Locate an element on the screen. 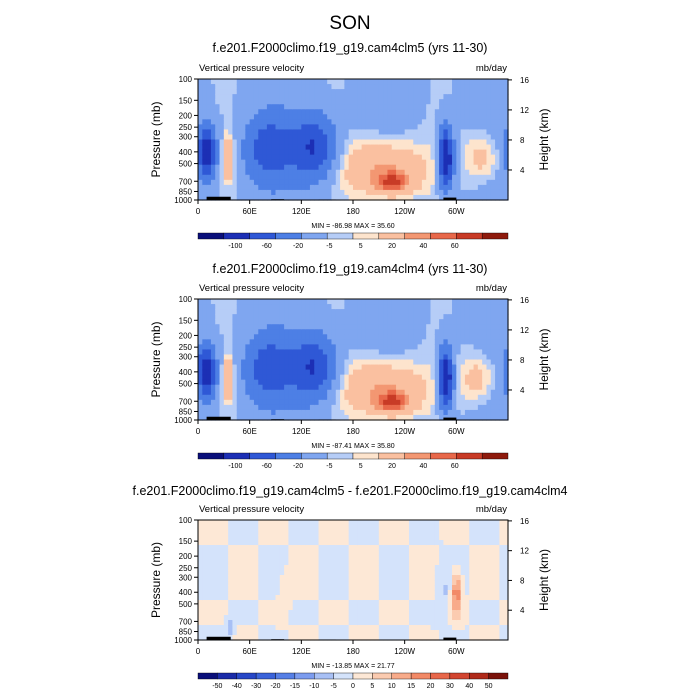 The image size is (700, 700). colorbar-label: -5 is located at coordinates (329, 246).